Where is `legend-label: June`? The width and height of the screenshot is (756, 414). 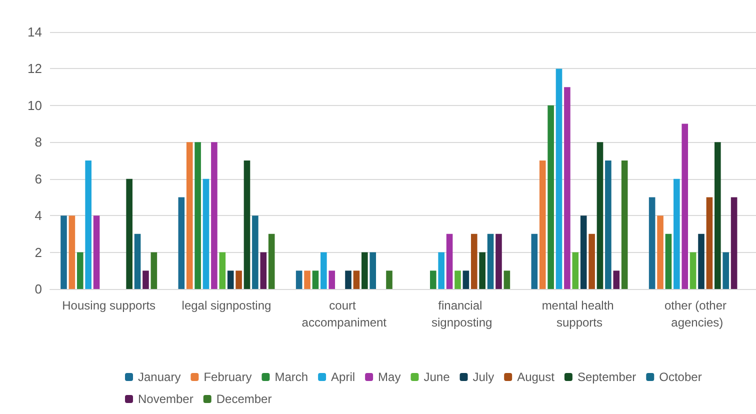
legend-label: June is located at coordinates (437, 377).